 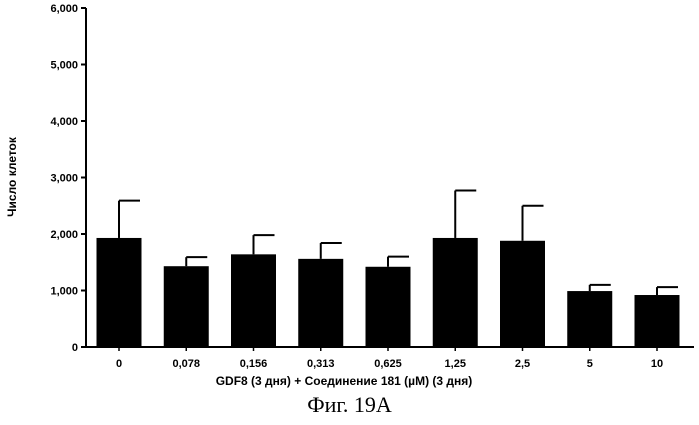 I want to click on y-tick-label: 2,000, so click(x=64, y=235).